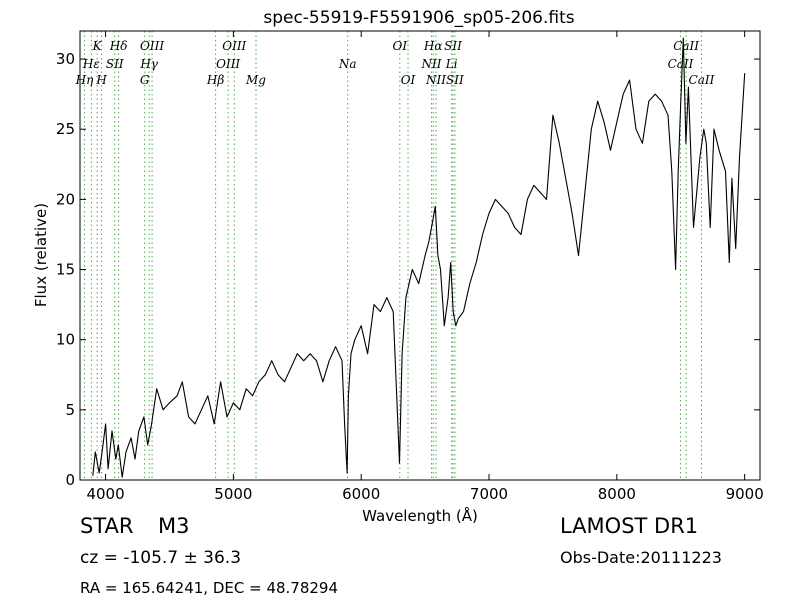 The height and width of the screenshot is (600, 800). Describe the element at coordinates (233, 494) in the screenshot. I see `x-tick-label: 5000` at that location.